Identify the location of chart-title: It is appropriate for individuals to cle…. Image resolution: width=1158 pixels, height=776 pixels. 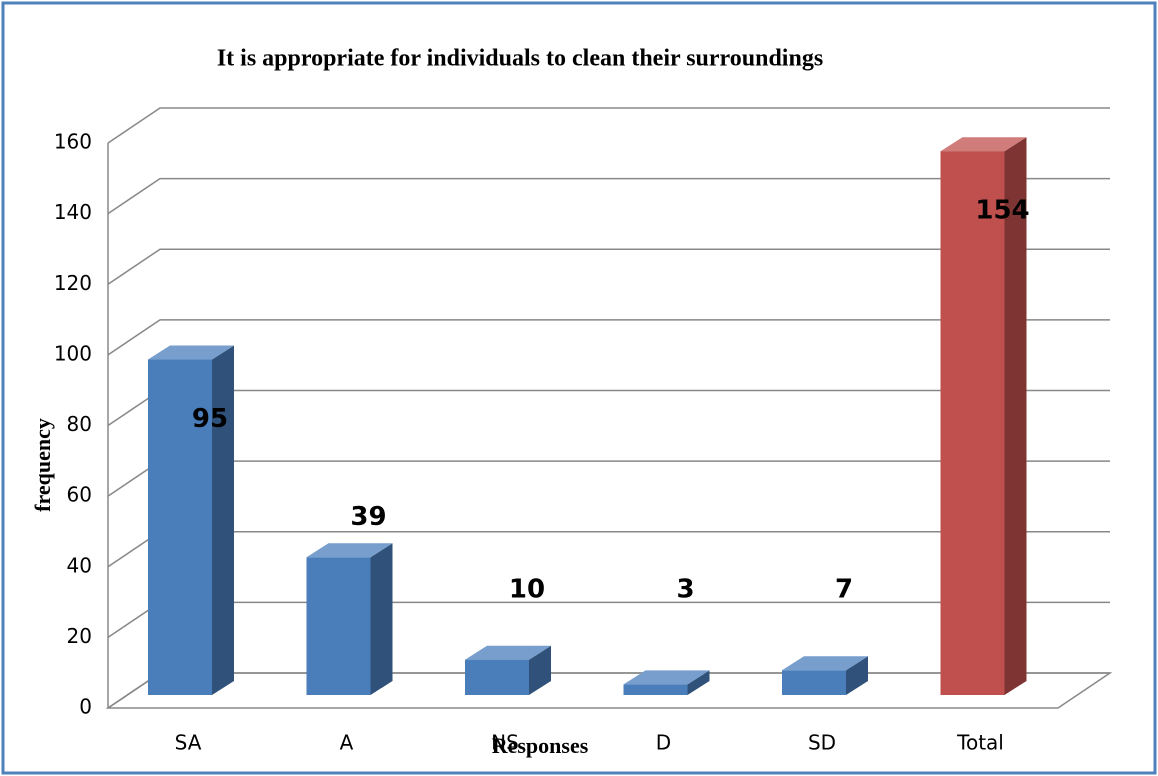
(520, 59).